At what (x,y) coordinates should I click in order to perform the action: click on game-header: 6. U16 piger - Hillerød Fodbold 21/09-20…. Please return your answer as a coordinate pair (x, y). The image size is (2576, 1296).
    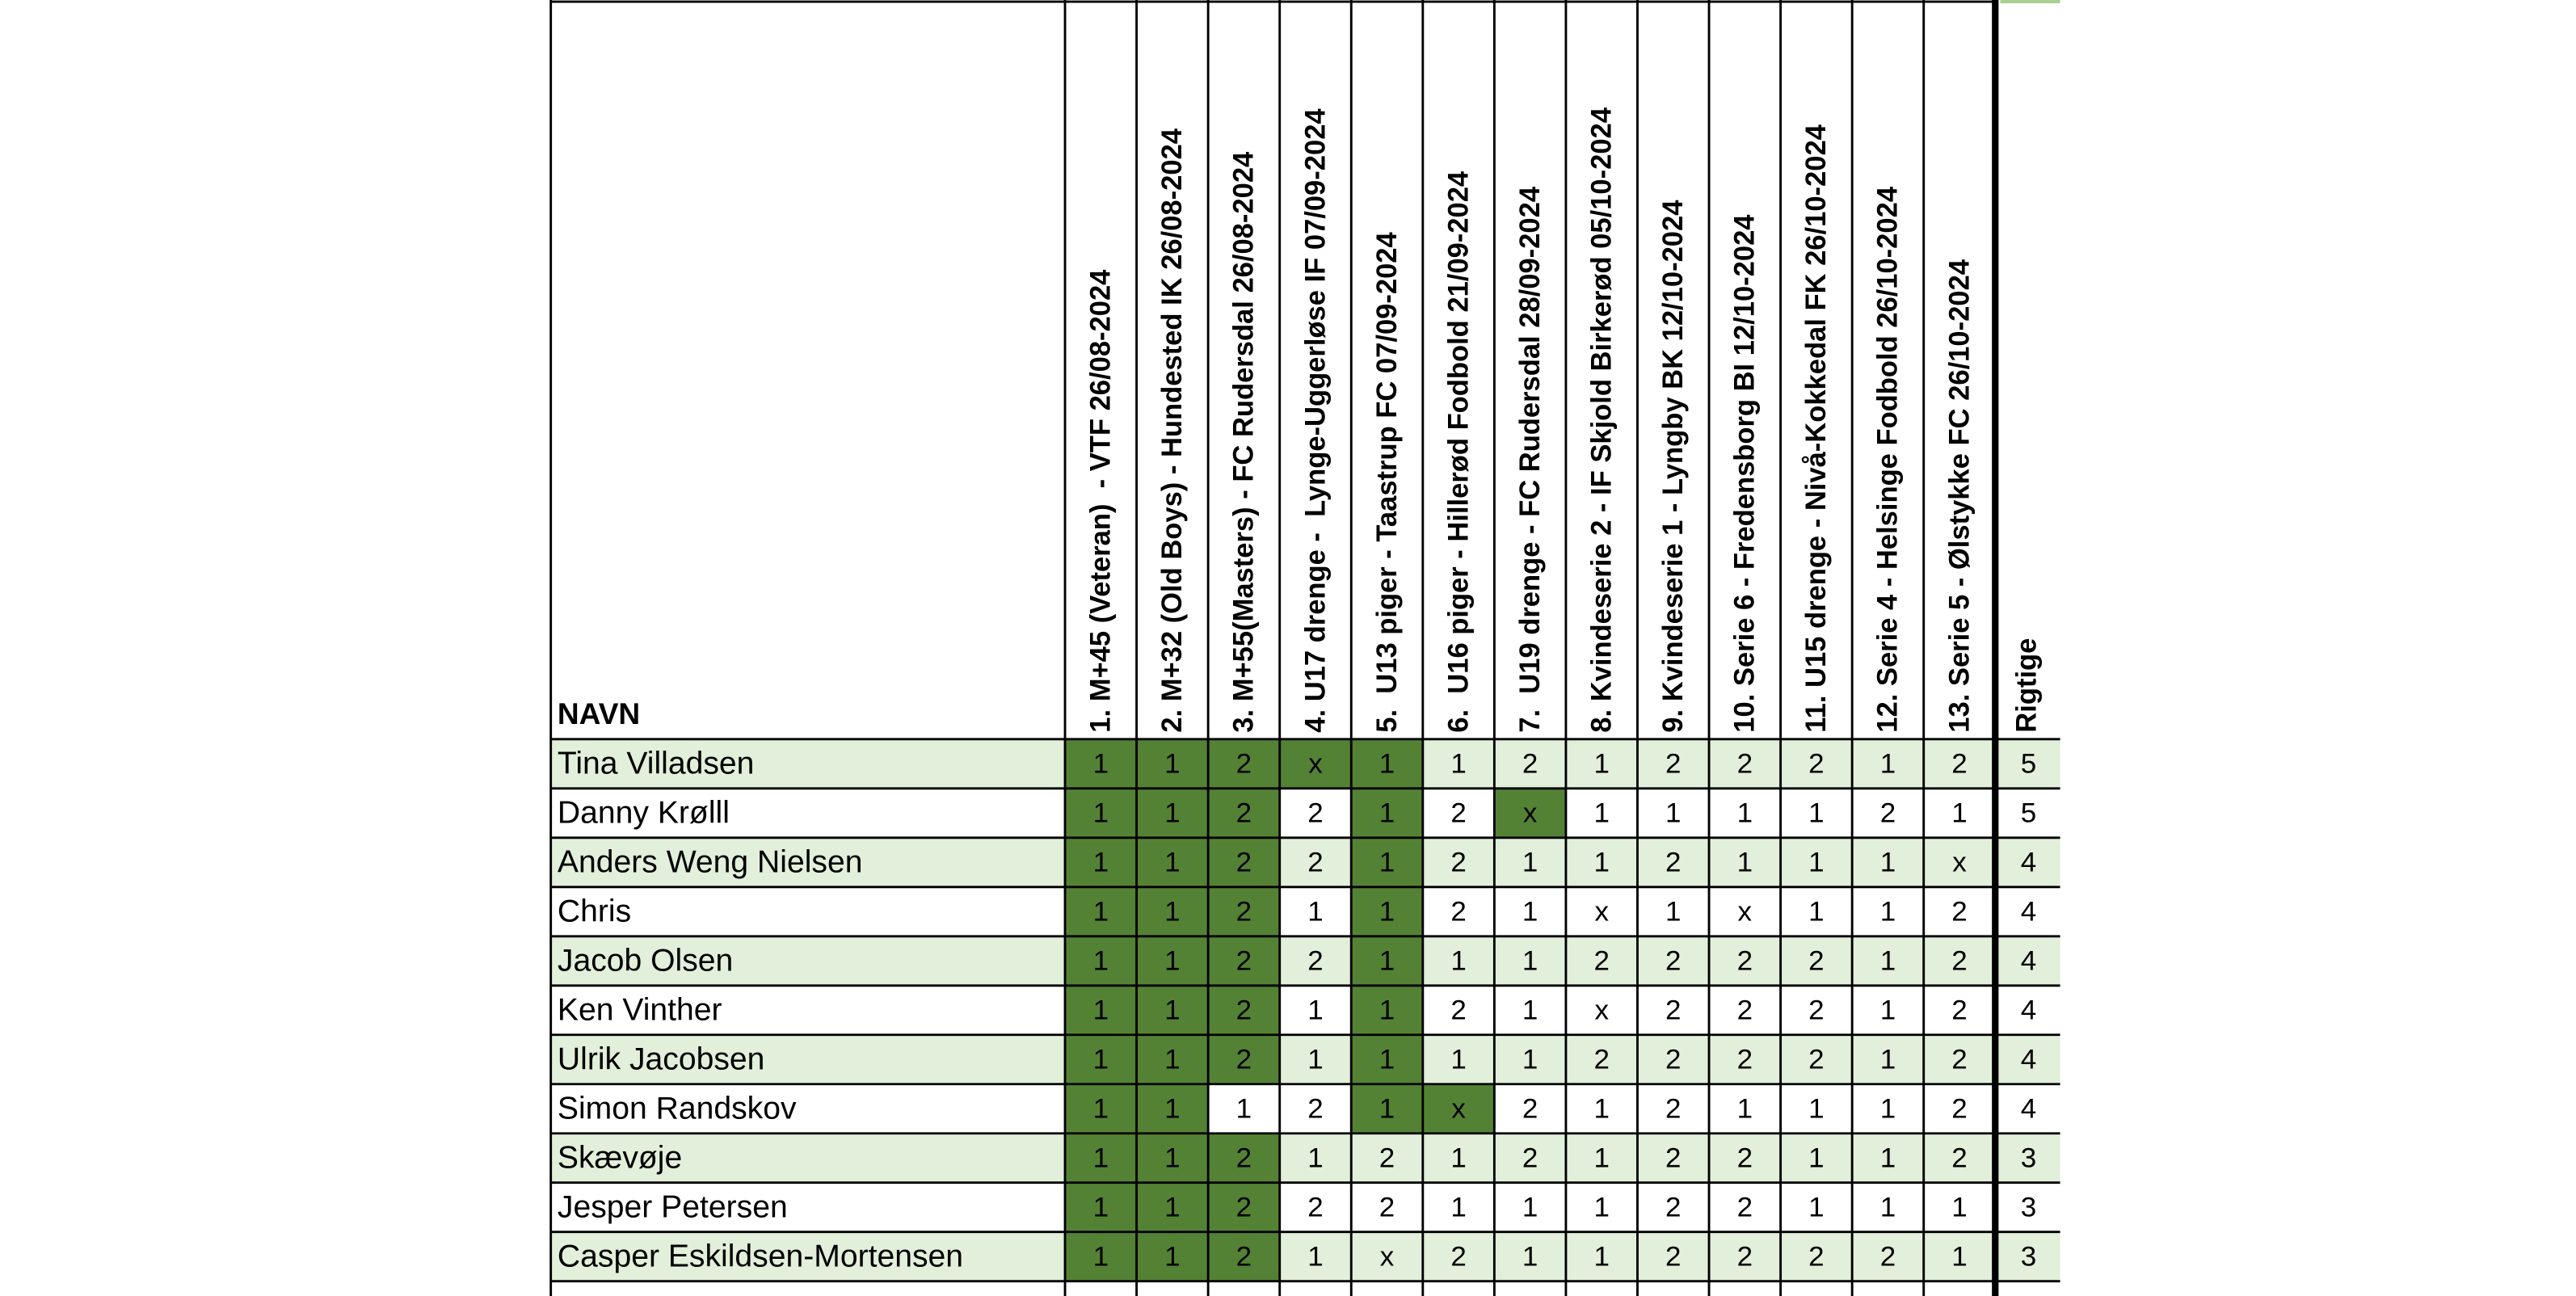
    Looking at the image, I should click on (1458, 451).